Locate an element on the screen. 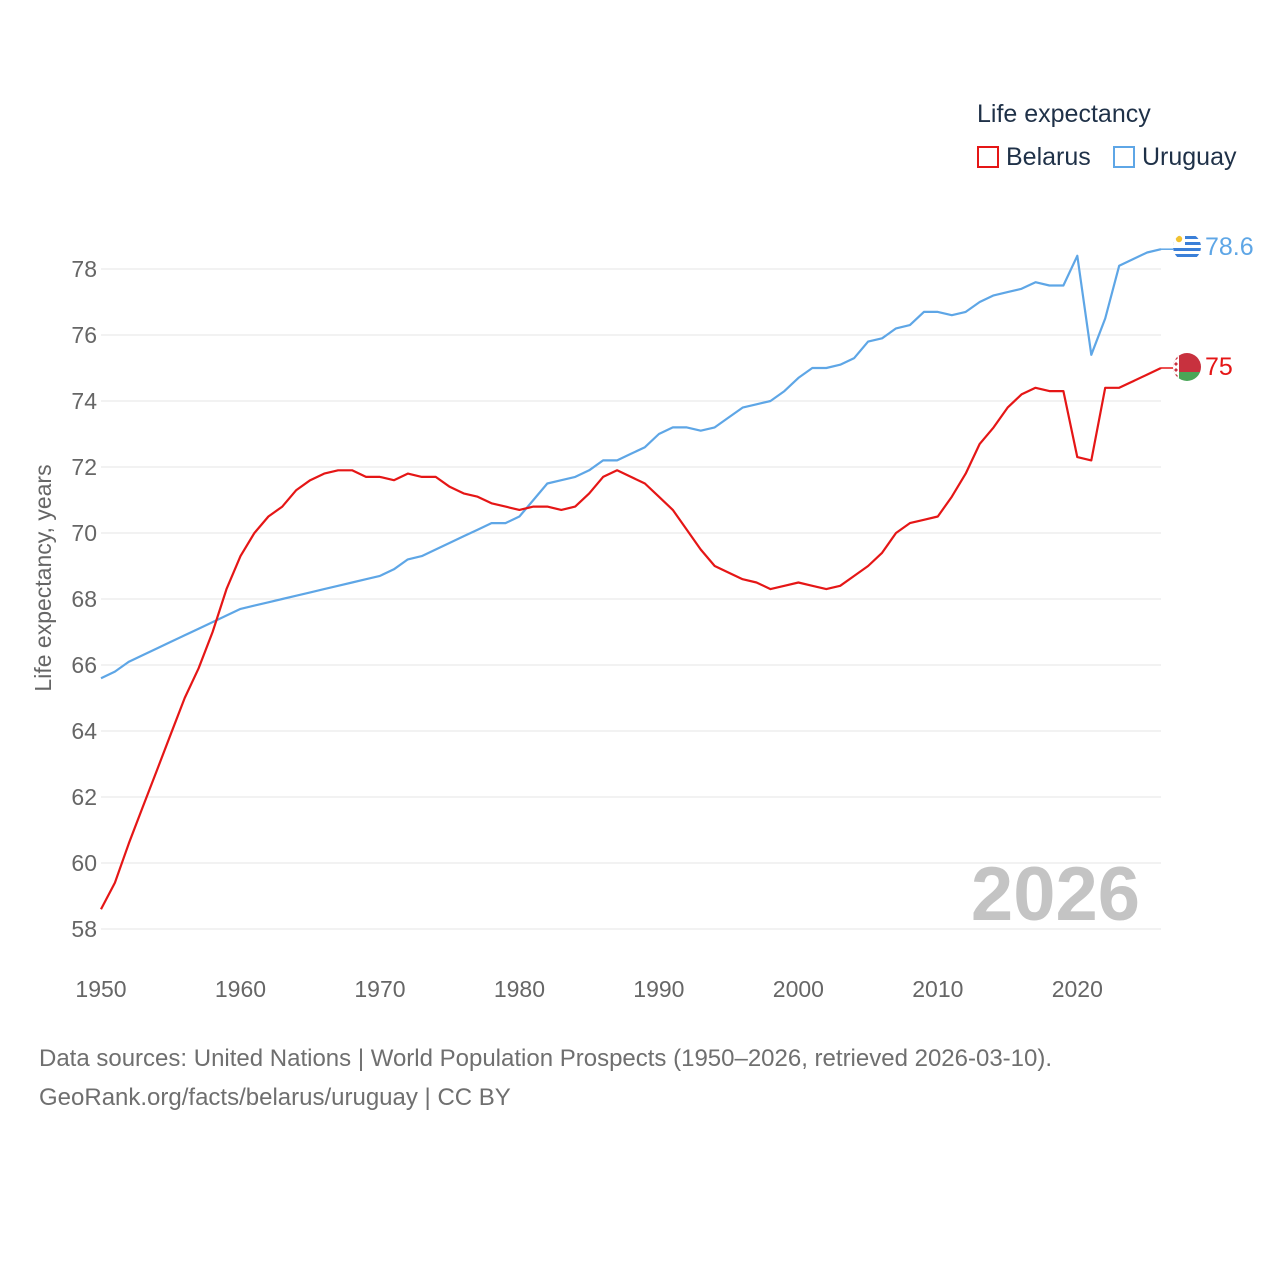 The height and width of the screenshot is (1280, 1280). x-tick-1980: 1980 is located at coordinates (519, 989).